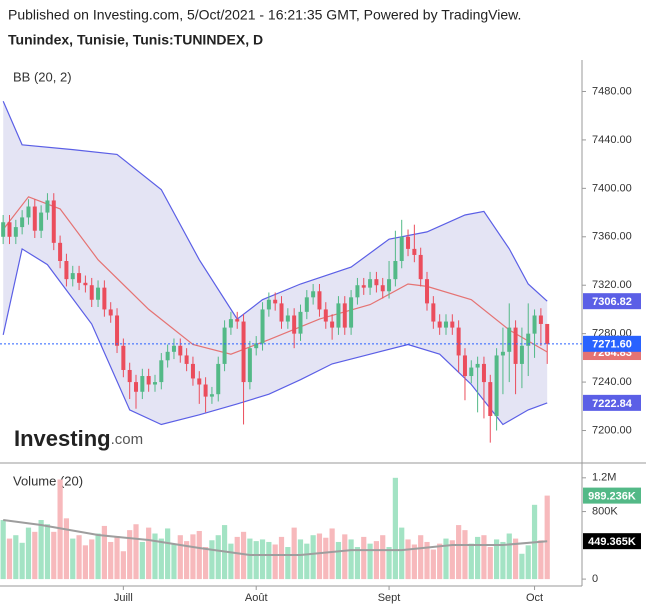 The image size is (646, 608). What do you see at coordinates (612, 542) in the screenshot?
I see `value-box-label: 449.365K` at bounding box center [612, 542].